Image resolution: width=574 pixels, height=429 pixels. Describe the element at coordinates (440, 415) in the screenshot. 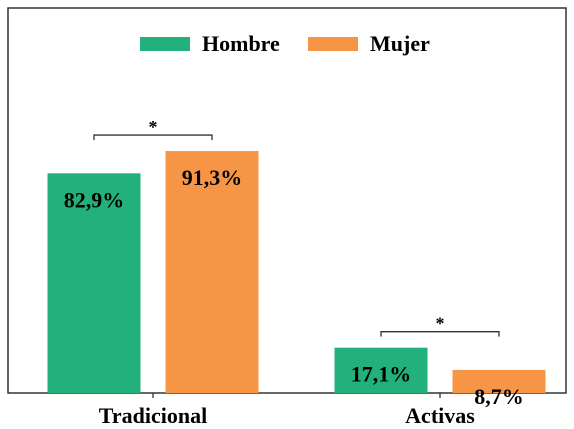

I see `x-tick-label-activas: Activas` at that location.